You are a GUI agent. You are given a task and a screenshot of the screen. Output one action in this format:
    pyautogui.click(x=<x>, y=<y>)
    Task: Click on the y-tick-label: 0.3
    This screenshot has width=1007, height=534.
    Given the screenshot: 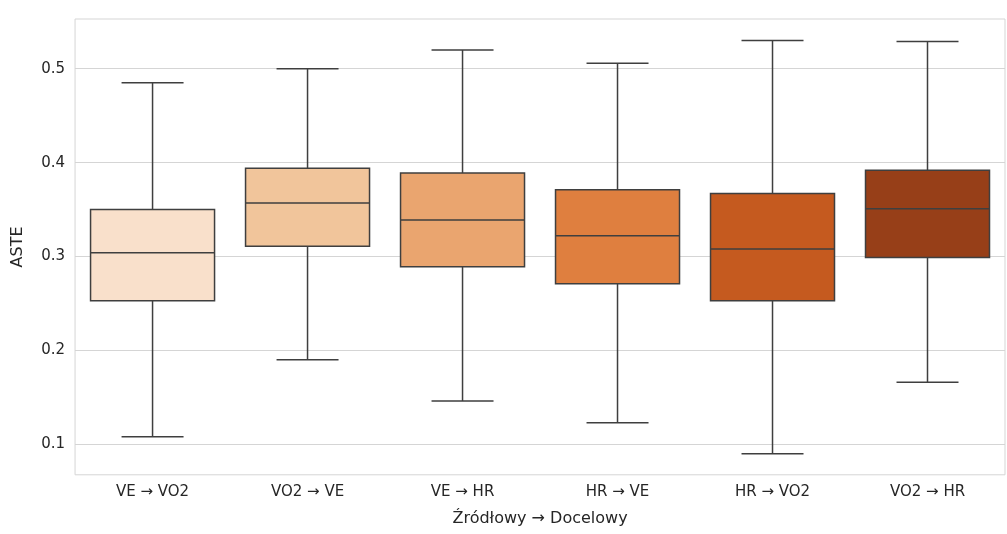 What is the action you would take?
    pyautogui.click(x=53, y=255)
    